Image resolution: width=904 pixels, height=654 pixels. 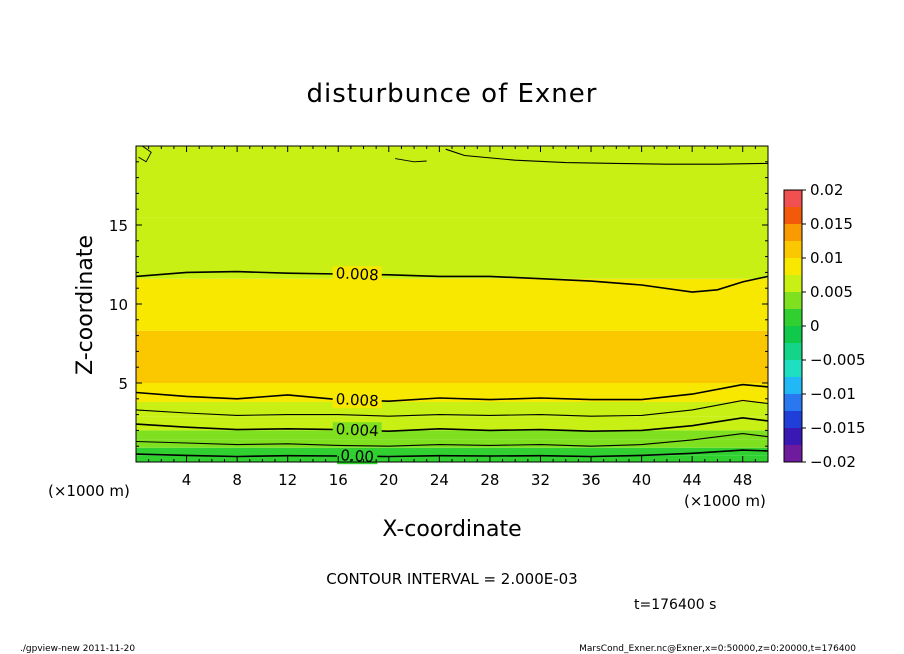 I want to click on colorbar-tick-label: 0.02, so click(x=826, y=190).